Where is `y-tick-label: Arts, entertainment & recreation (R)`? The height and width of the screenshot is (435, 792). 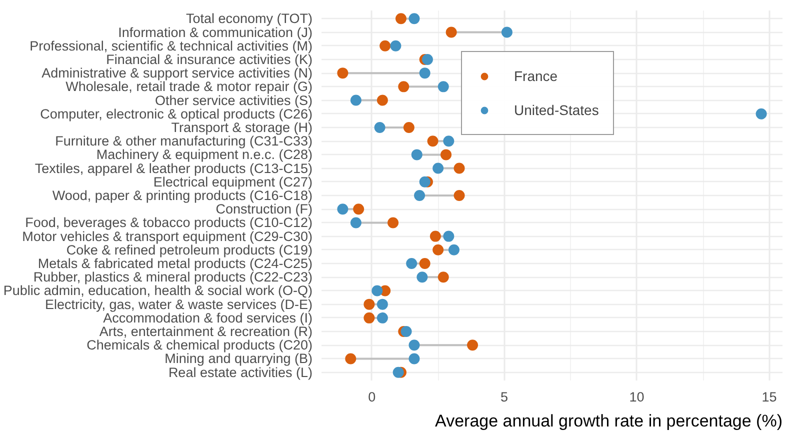 y-tick-label: Arts, entertainment & recreation (R) is located at coordinates (206, 332).